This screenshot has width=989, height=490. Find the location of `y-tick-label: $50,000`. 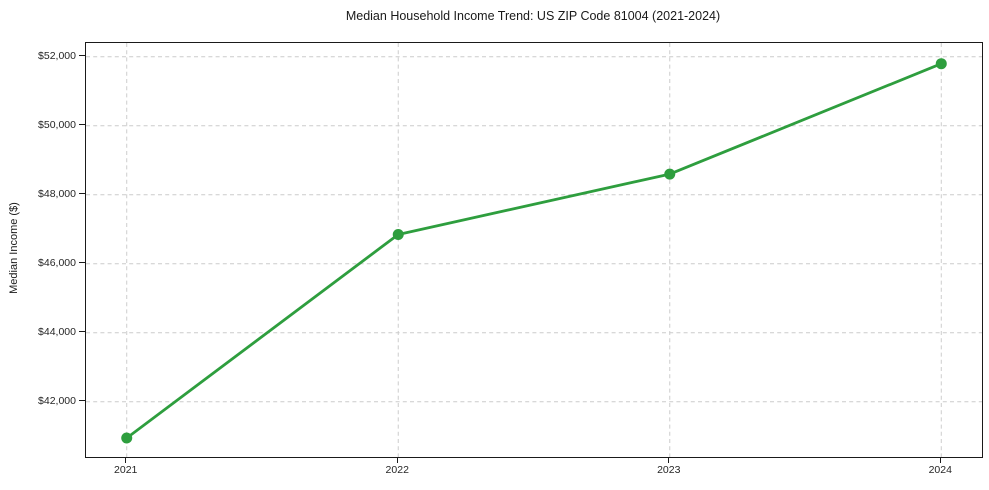

y-tick-label: $50,000 is located at coordinates (57, 124).